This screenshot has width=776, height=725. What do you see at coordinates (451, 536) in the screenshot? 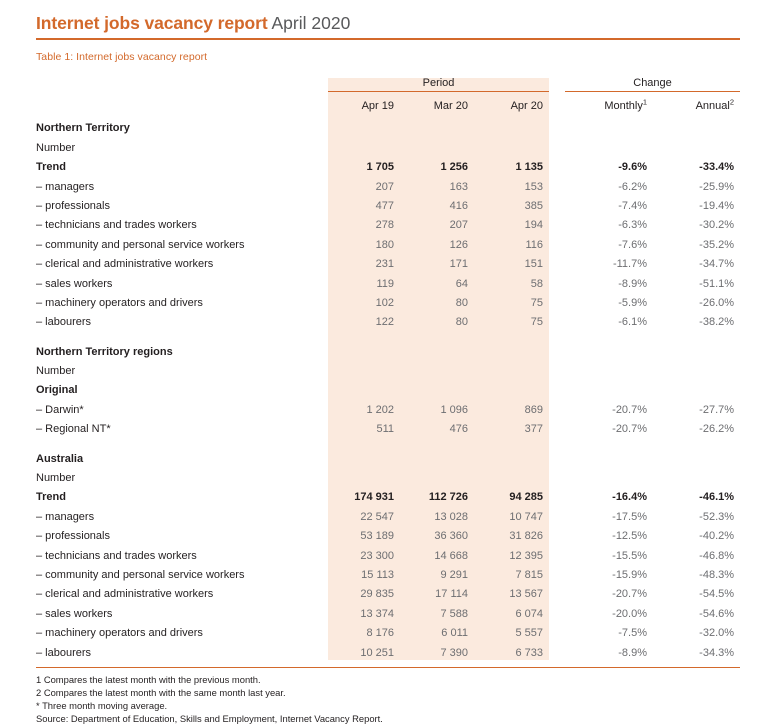
I see `cell-mar20: 36 360` at bounding box center [451, 536].